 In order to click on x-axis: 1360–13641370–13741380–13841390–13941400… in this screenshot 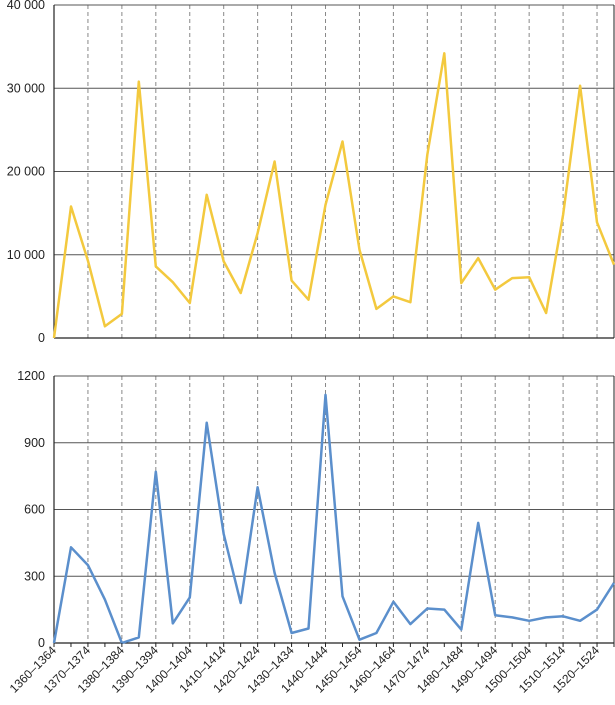, I will do `click(311, 669)`.